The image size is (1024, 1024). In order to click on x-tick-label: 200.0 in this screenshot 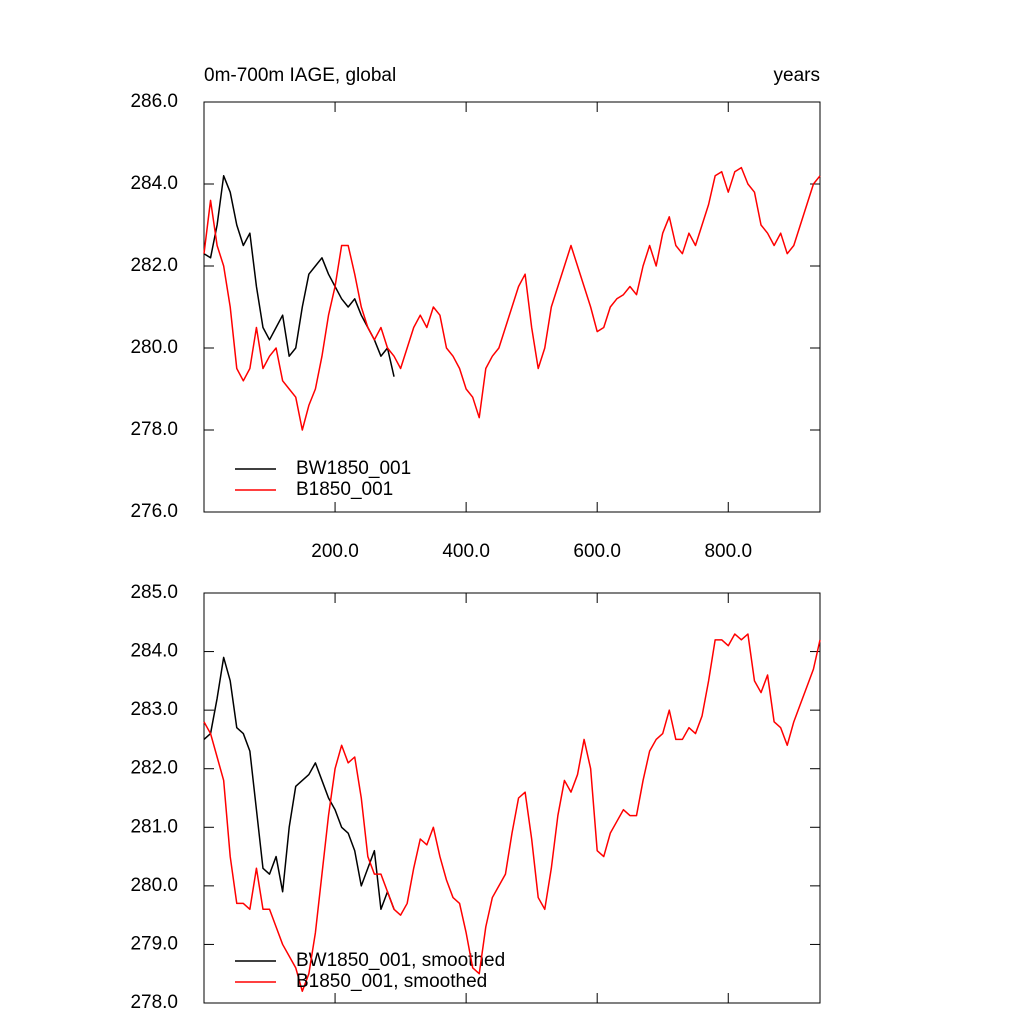, I will do `click(335, 551)`.